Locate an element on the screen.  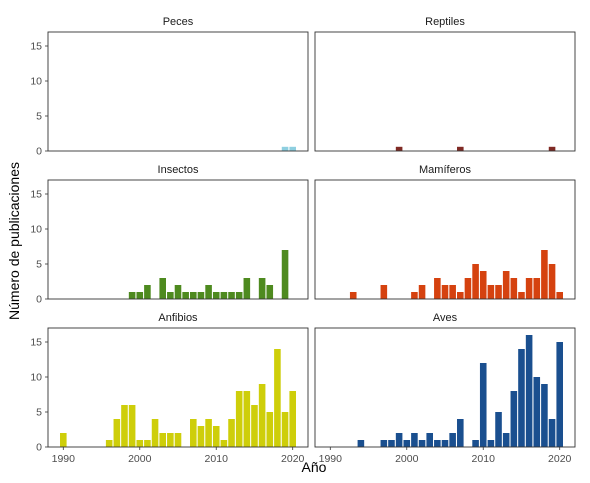
x-axis-title: Año is located at coordinates (314, 467).